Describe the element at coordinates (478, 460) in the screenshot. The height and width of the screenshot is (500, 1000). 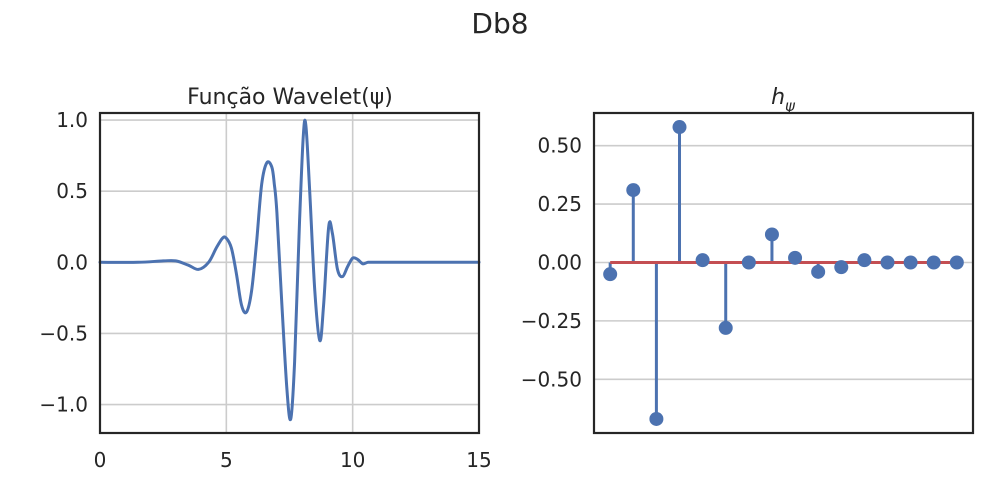
I see `wavelet-x-tick-label: 15` at that location.